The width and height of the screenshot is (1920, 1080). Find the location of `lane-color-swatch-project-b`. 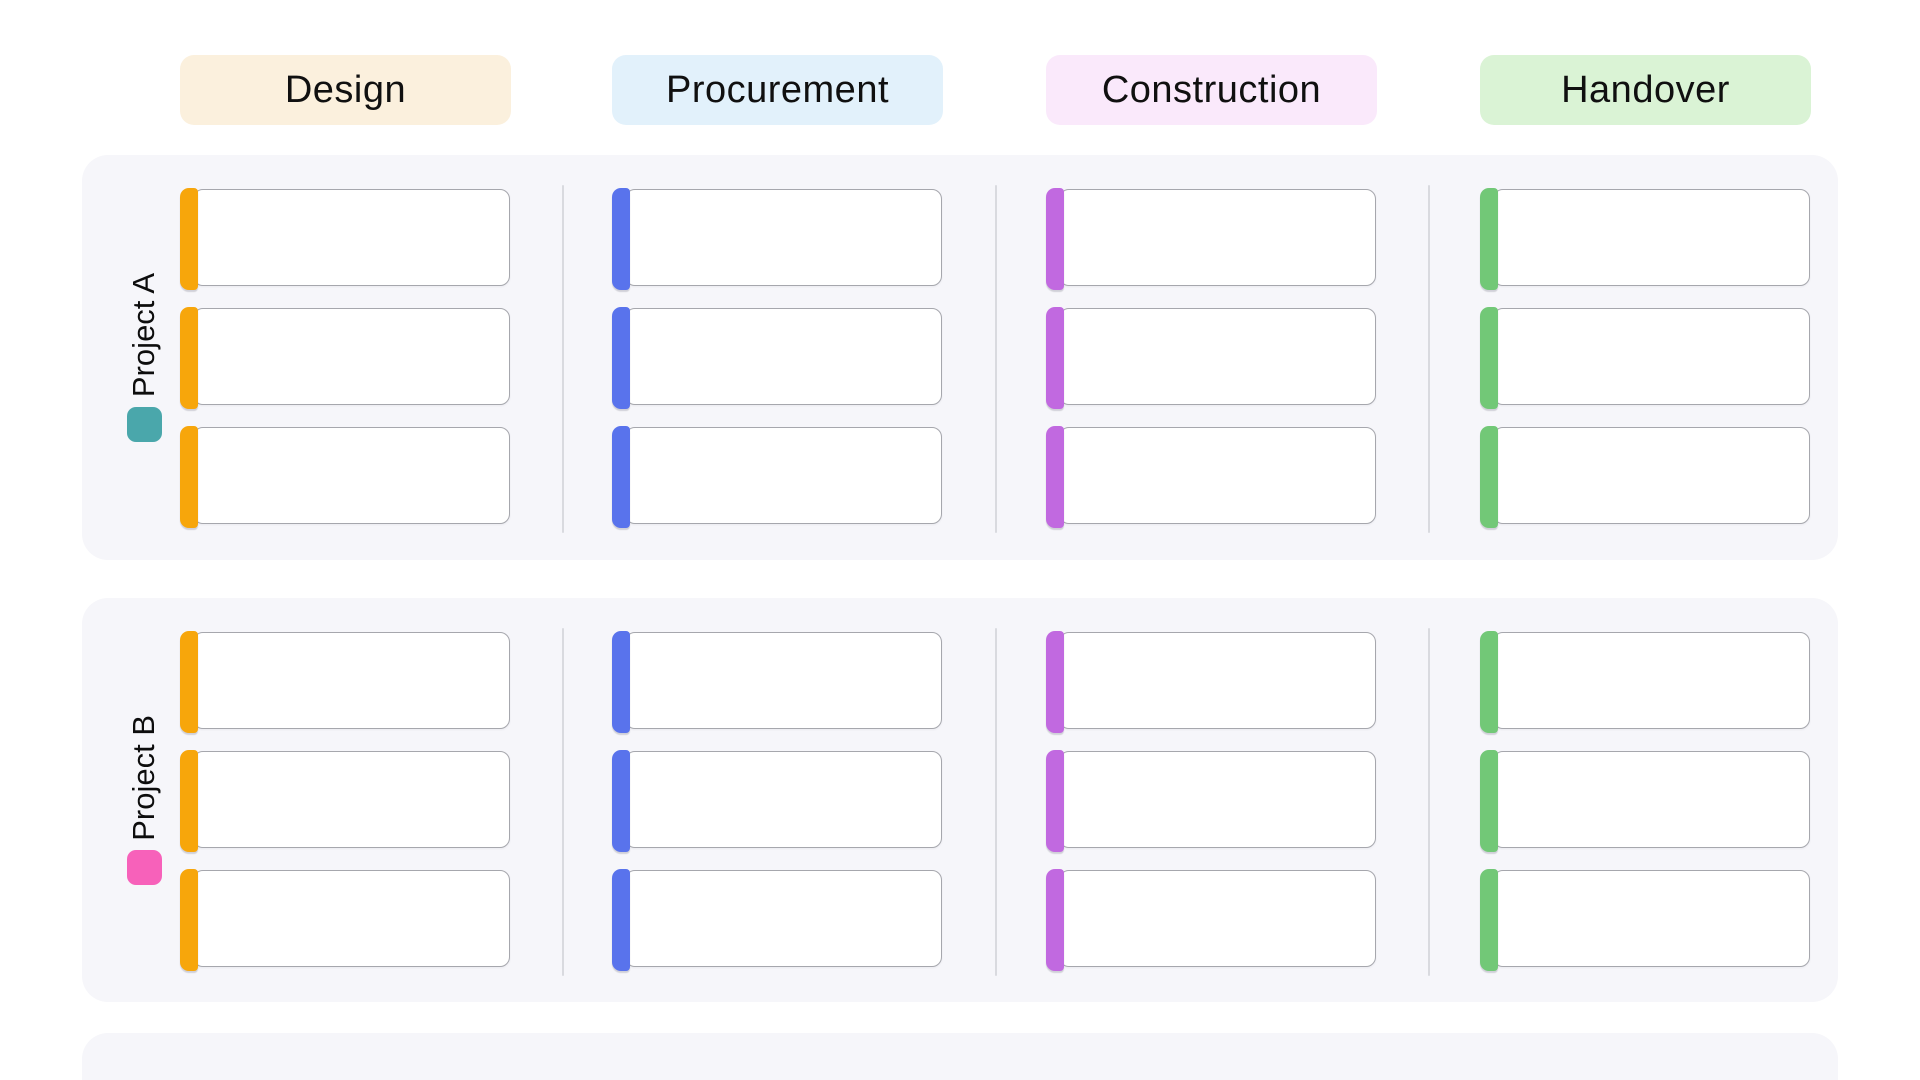

lane-color-swatch-project-b is located at coordinates (144, 868).